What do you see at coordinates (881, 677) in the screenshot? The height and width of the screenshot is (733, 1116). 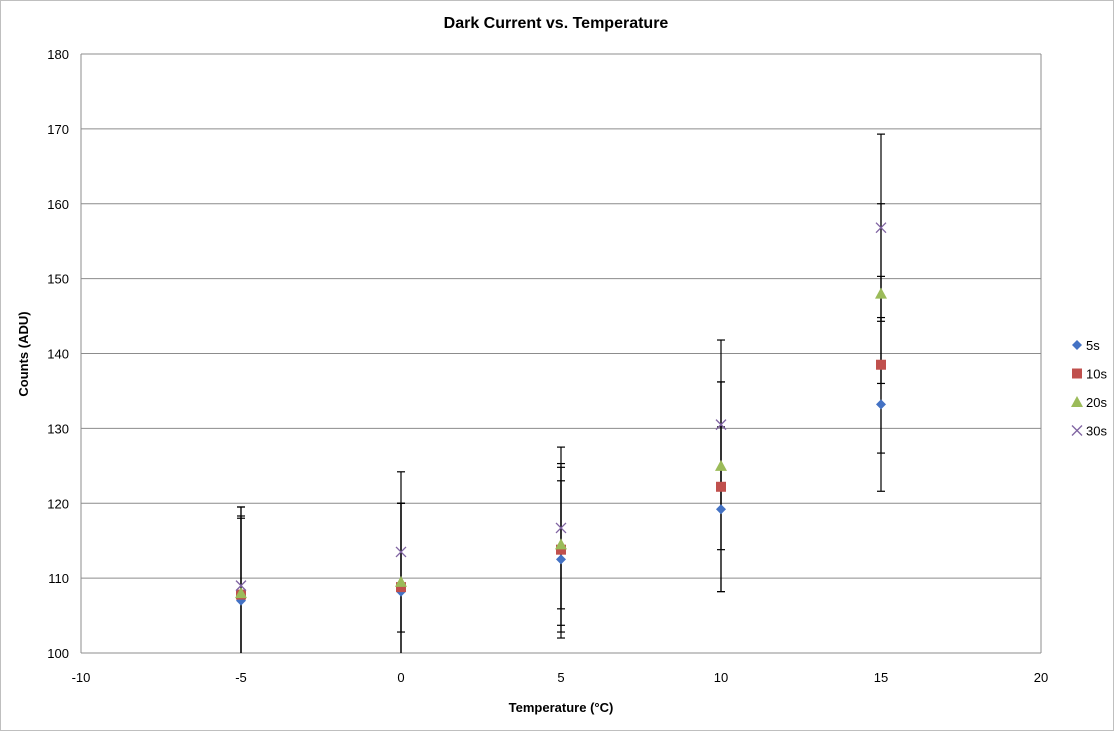 I see `x-tick-label: 15` at bounding box center [881, 677].